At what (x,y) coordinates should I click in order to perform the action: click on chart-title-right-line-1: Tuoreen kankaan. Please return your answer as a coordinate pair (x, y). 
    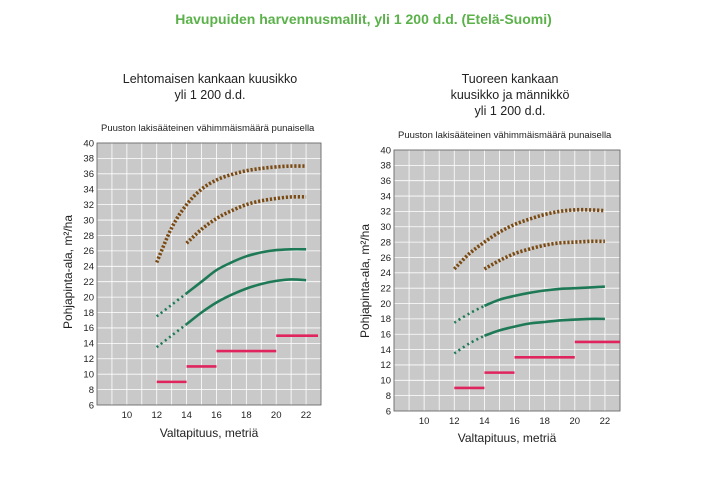
    Looking at the image, I should click on (510, 79).